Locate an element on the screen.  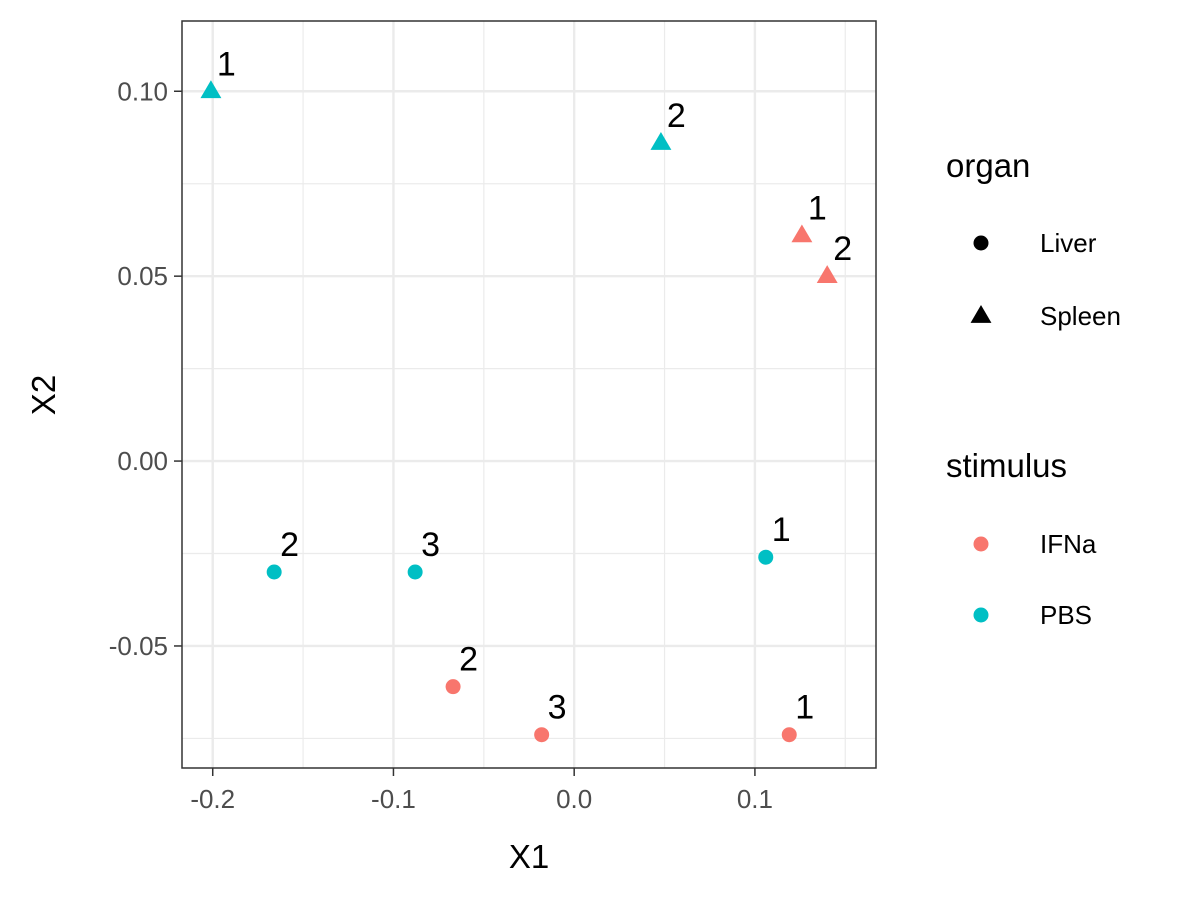
y-tick-label: 0.10 is located at coordinates (142, 91).